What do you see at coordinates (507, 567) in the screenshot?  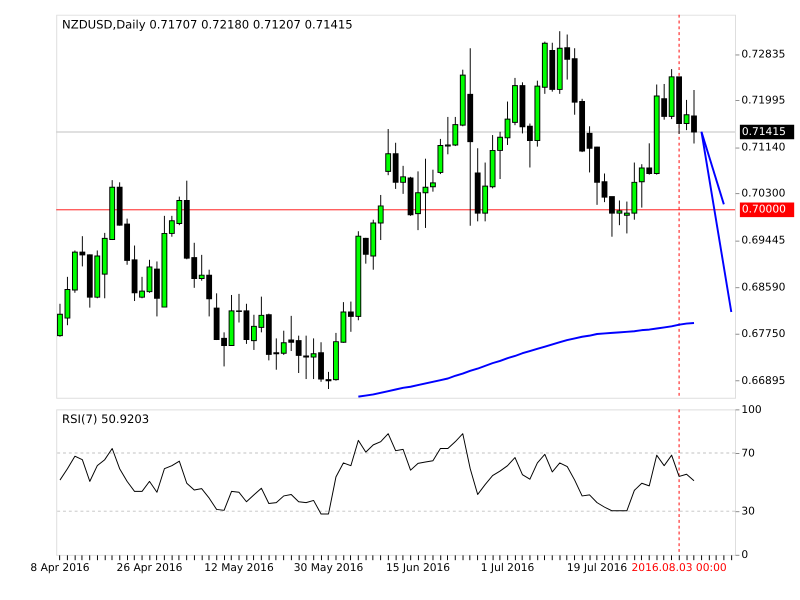 I see `x-tick-label: 1 Jul 2016` at bounding box center [507, 567].